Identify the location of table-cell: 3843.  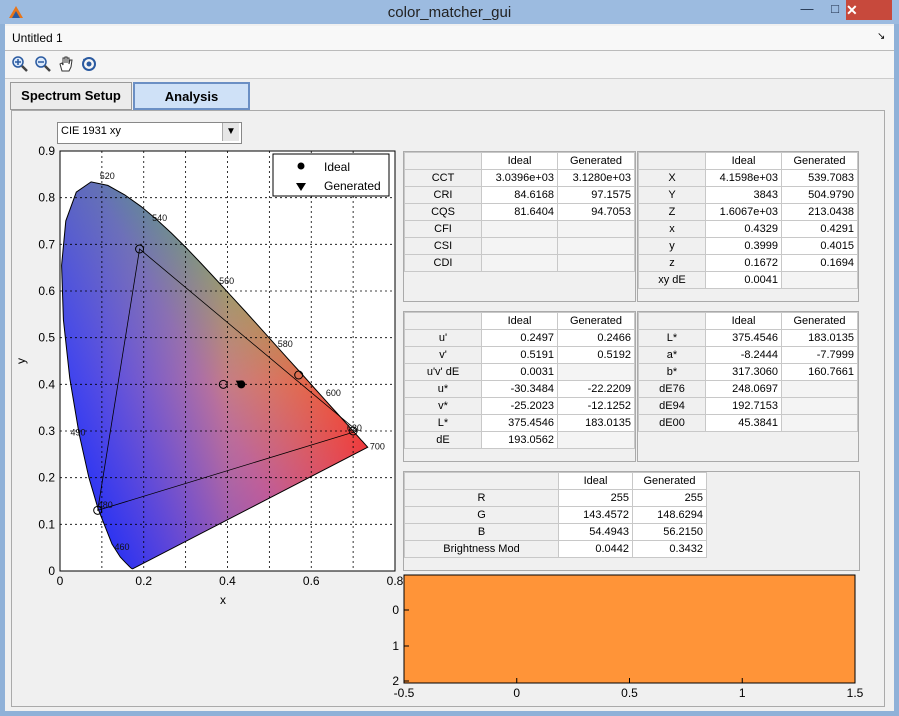
(743, 195).